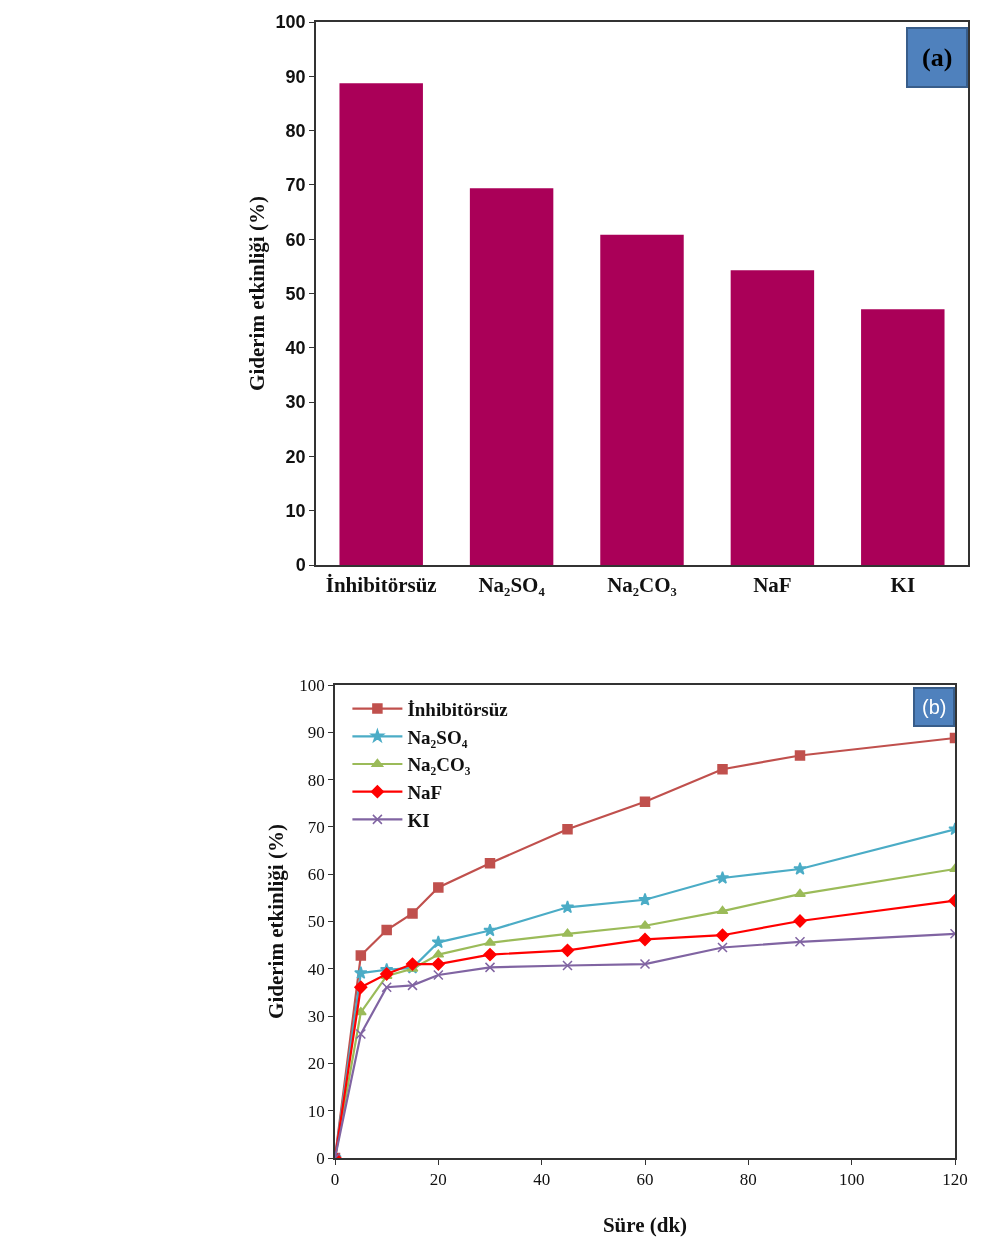  I want to click on legend-label: İnhibitörsüz, so click(458, 709).